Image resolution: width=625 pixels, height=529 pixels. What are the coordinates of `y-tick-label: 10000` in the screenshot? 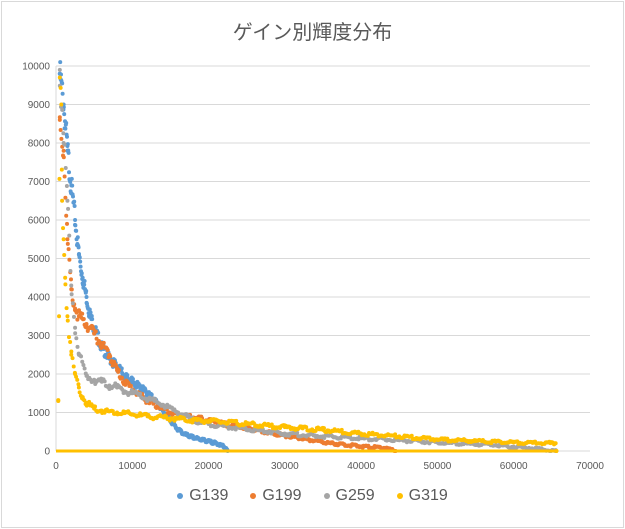 It's located at (36, 67).